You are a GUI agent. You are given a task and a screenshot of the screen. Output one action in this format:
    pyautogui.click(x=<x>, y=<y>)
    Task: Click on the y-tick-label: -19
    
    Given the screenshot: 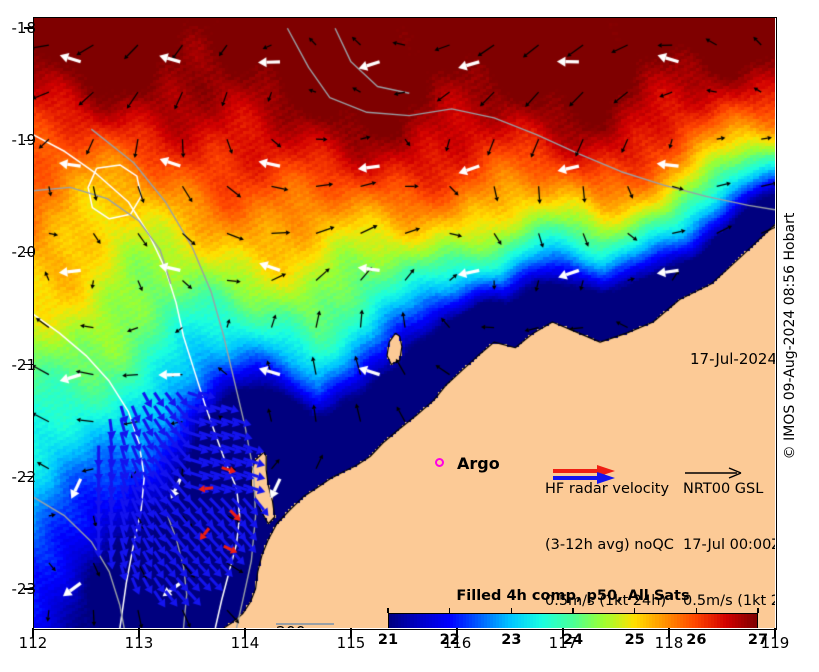 What is the action you would take?
    pyautogui.click(x=24, y=140)
    